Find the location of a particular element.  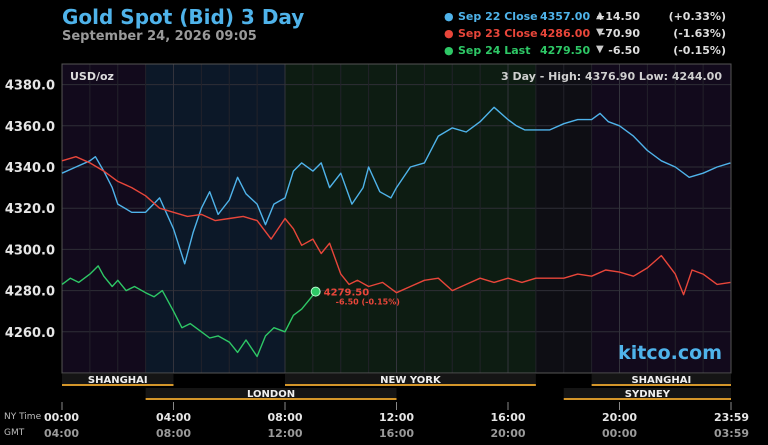

ny-time-tick-label: 20:00 is located at coordinates (619, 417).